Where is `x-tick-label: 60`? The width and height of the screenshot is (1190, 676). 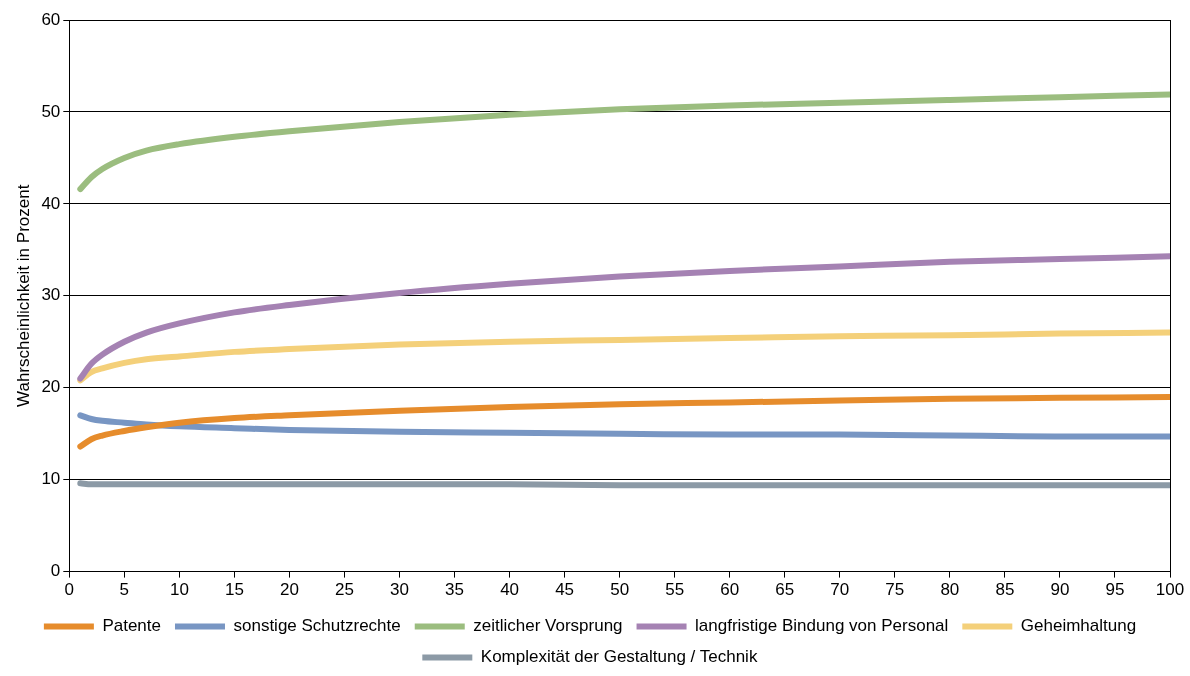
x-tick-label: 60 is located at coordinates (730, 590).